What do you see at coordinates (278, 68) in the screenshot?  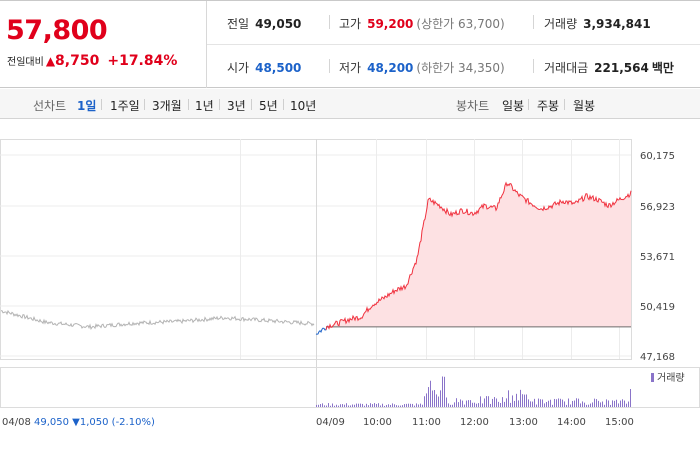 I see `stat-value: 48,500` at bounding box center [278, 68].